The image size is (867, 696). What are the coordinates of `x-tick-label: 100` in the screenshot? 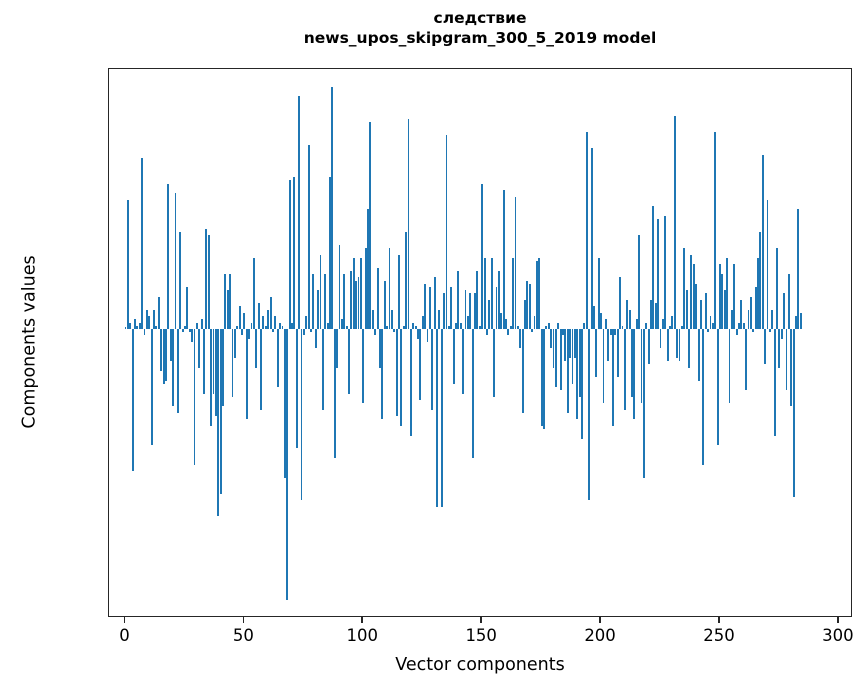 It's located at (362, 635).